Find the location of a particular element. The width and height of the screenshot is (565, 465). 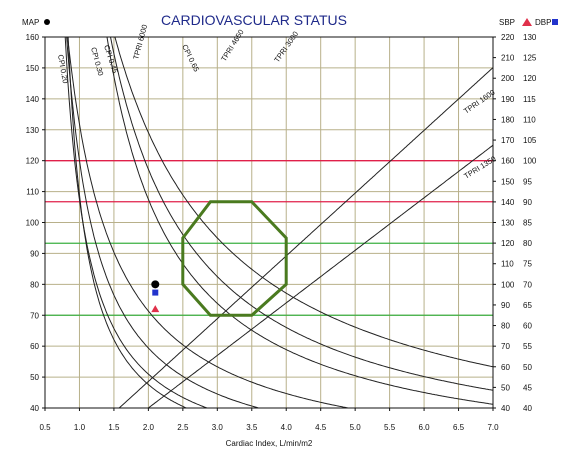

map-tick-label: 100 is located at coordinates (33, 223).